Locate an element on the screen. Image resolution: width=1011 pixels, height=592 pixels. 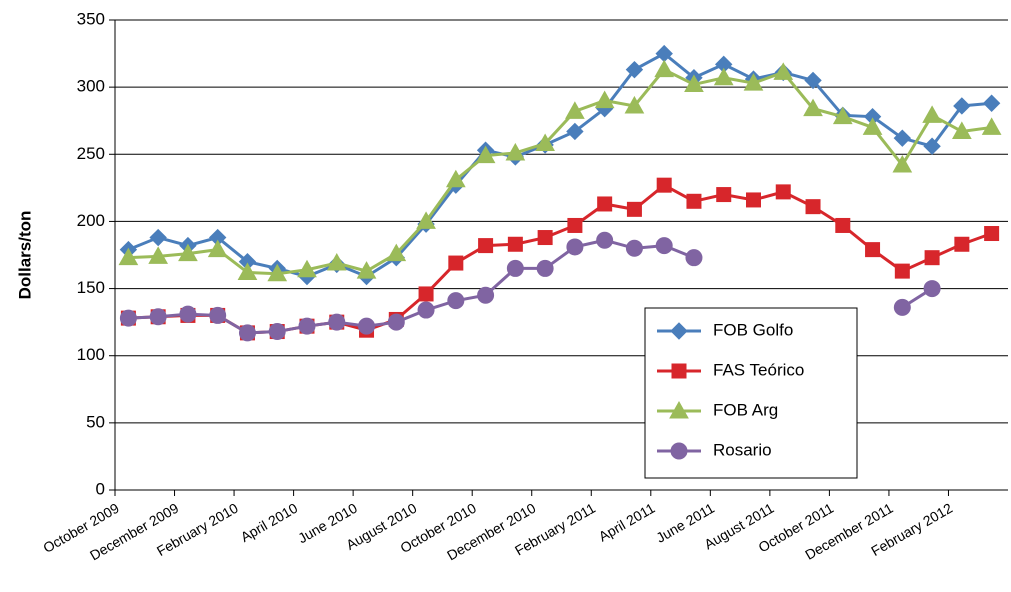
y-tick-label: 50 is located at coordinates (95, 421).